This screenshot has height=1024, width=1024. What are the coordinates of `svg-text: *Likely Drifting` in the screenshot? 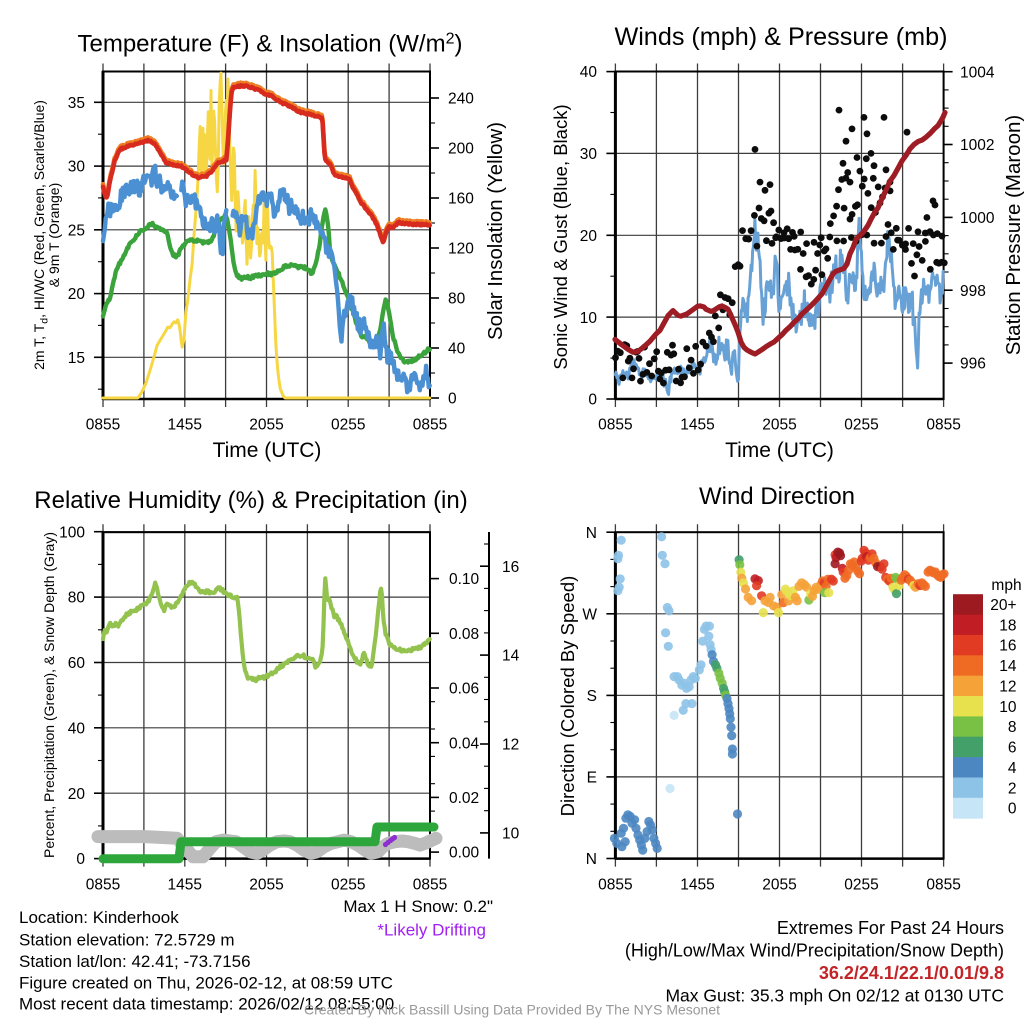 It's located at (431, 930).